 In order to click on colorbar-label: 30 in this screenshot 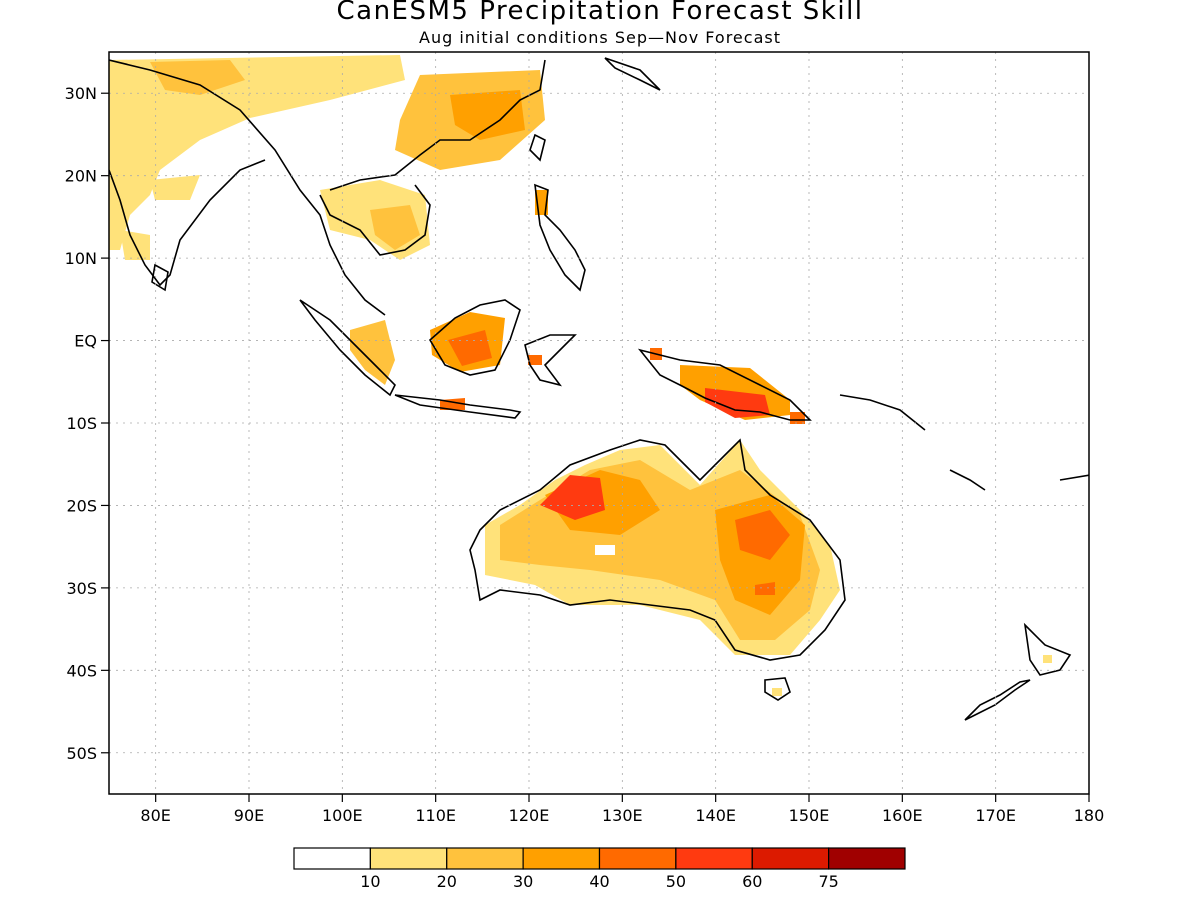, I will do `click(523, 881)`.